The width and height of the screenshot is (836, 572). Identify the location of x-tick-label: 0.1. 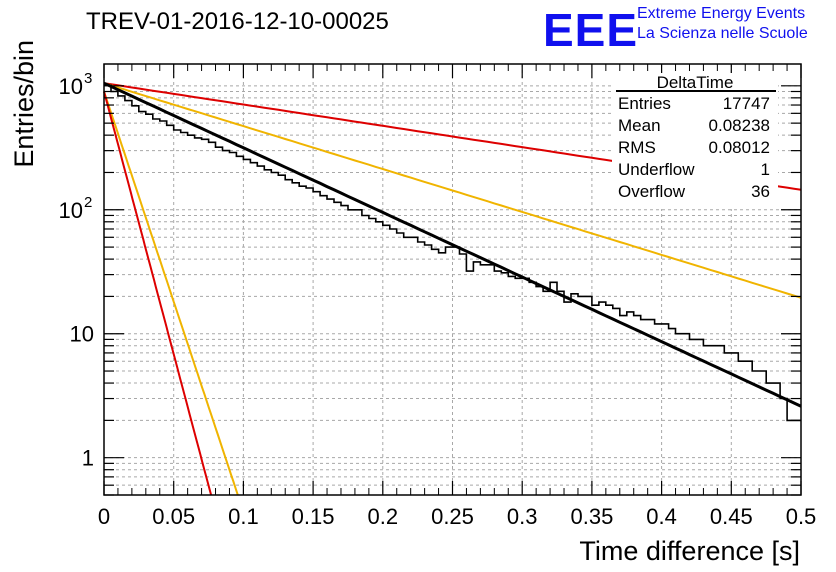
(243, 516).